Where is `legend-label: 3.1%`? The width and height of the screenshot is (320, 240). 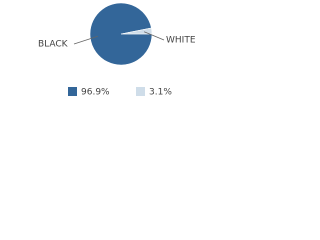 legend-label: 3.1% is located at coordinates (160, 93).